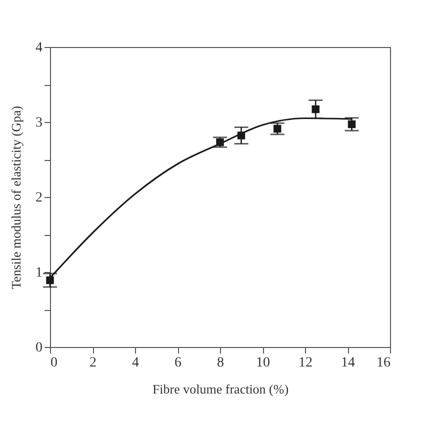 The image size is (435, 428). What do you see at coordinates (54, 363) in the screenshot?
I see `x-tick-label: 0` at bounding box center [54, 363].